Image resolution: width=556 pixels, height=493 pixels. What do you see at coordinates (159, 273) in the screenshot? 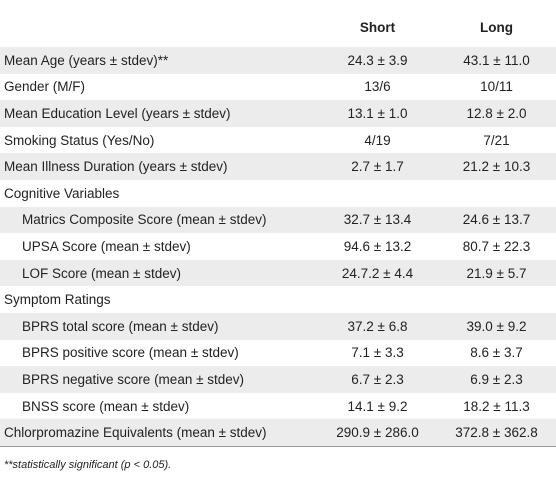
I see `row-label: LOF Score (mean ± stdev)` at bounding box center [159, 273].